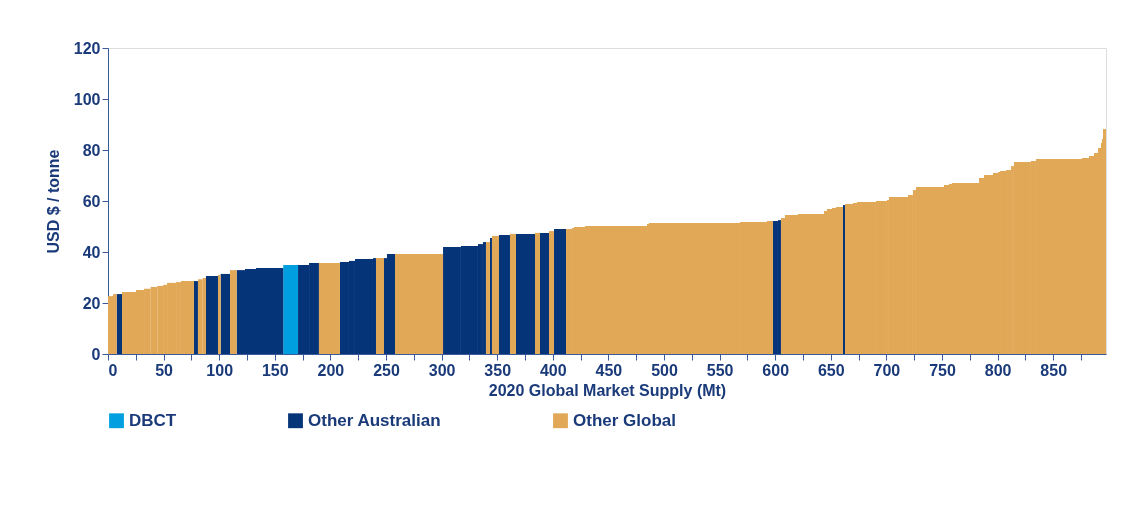  What do you see at coordinates (664, 370) in the screenshot?
I see `x-tick-label: 500` at bounding box center [664, 370].